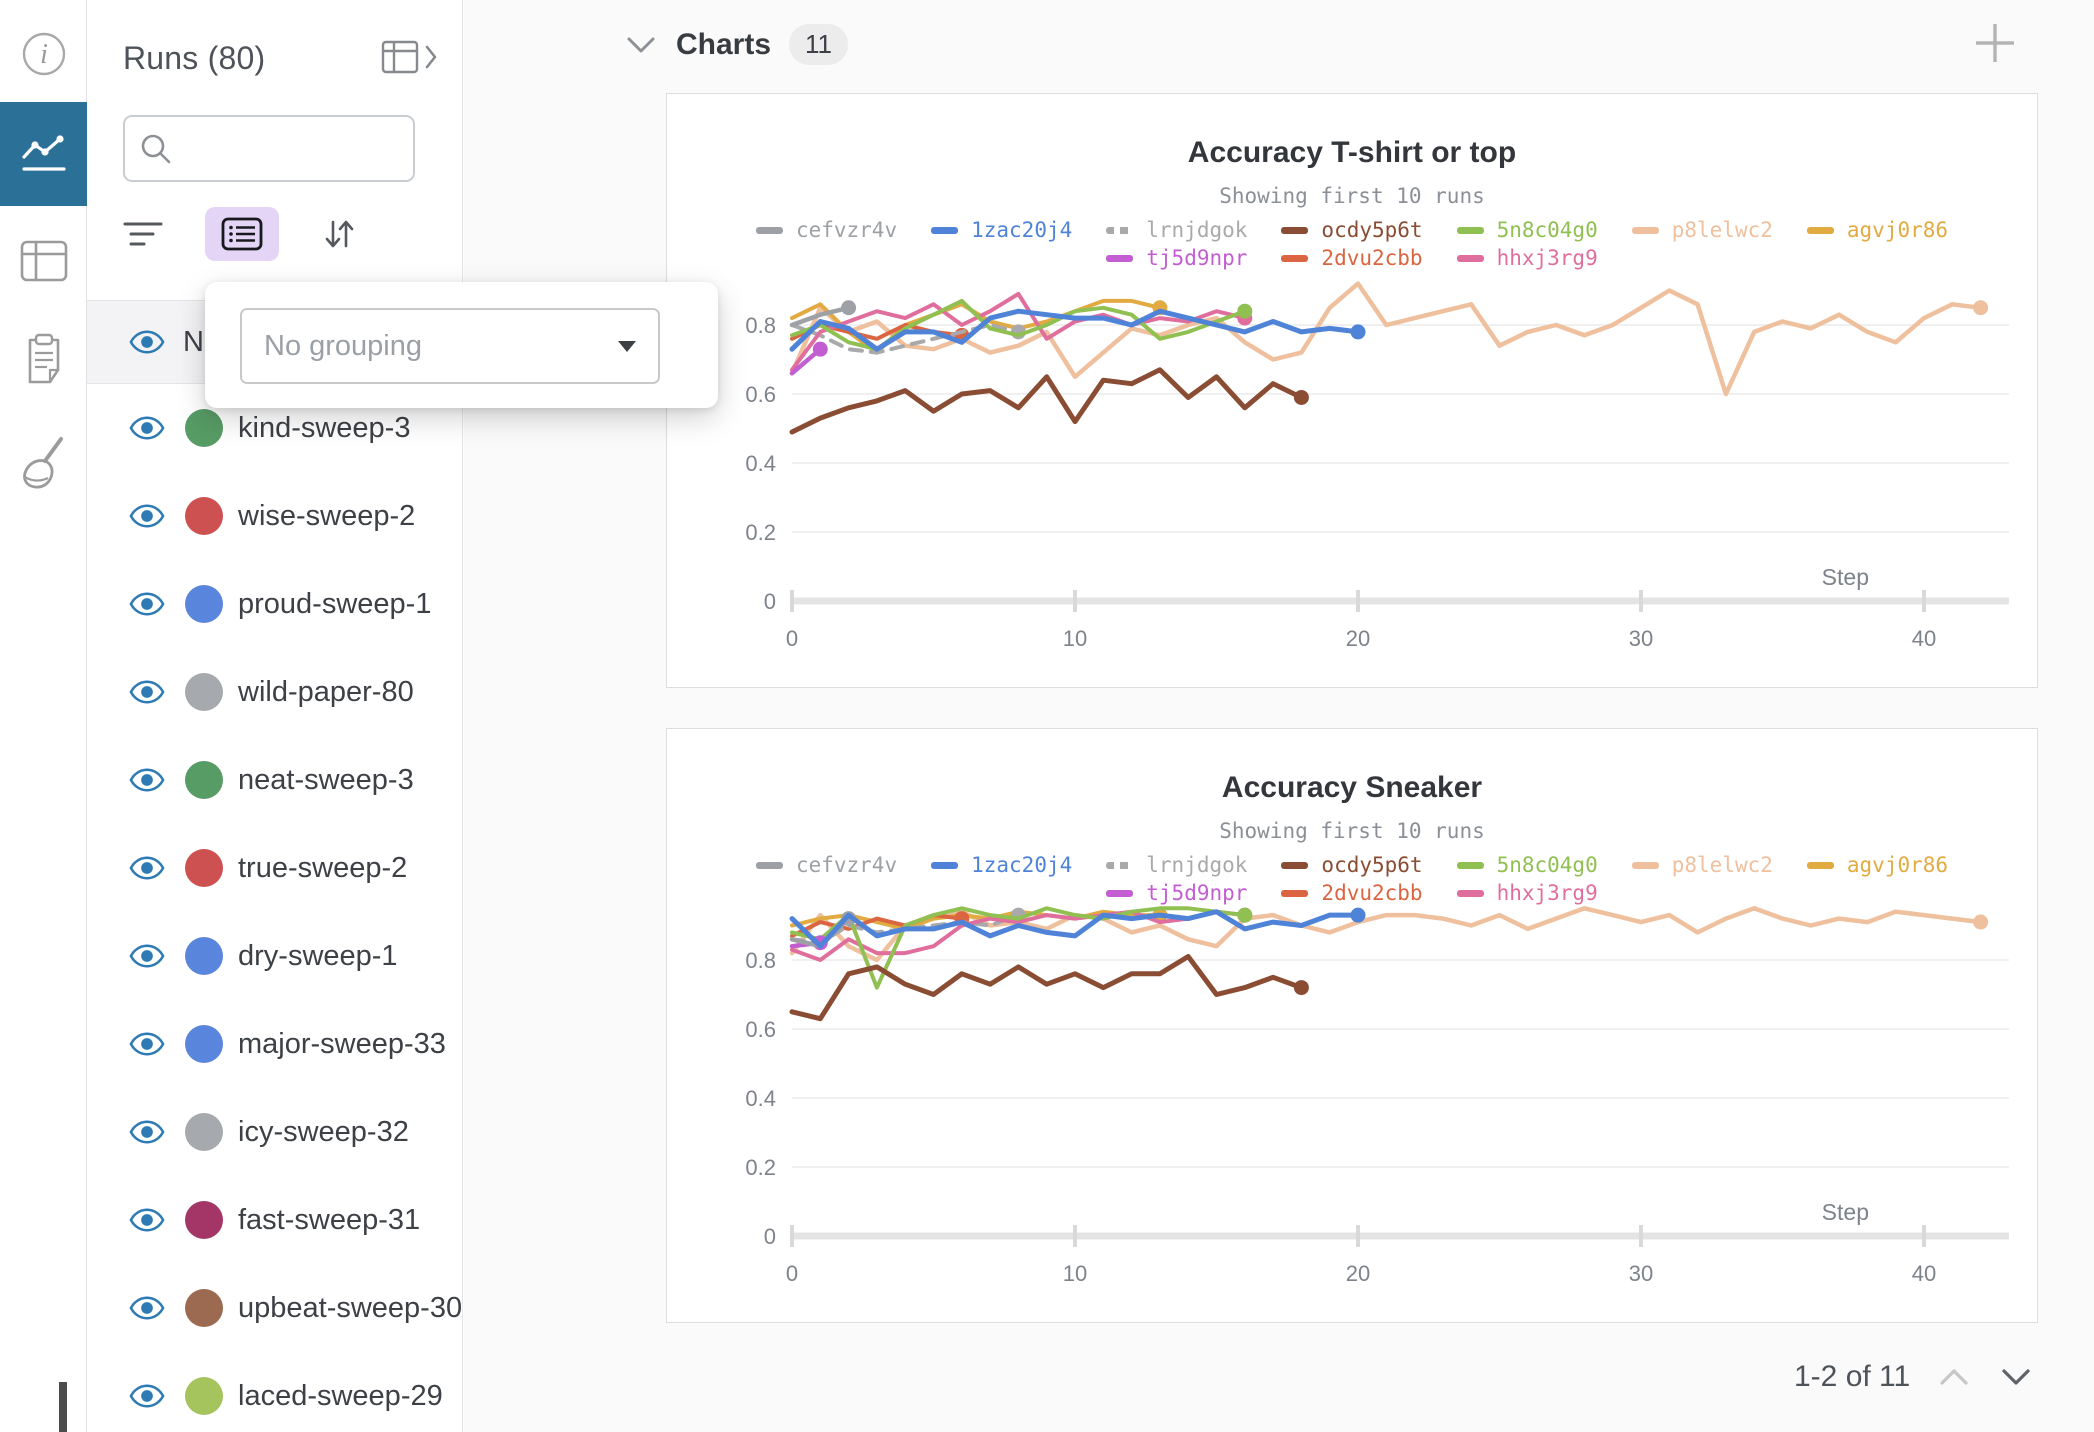  I want to click on svg-text: 0, so click(770, 601).